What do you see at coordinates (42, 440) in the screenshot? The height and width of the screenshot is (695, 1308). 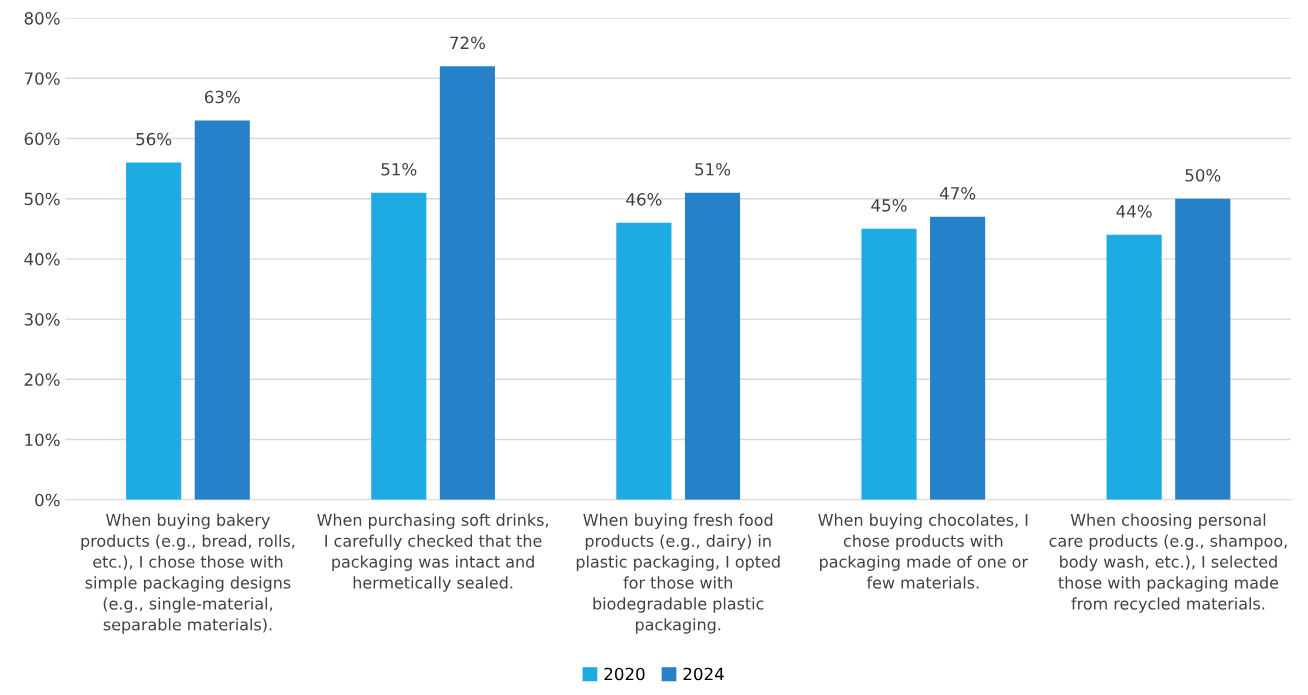 I see `y-tick-label: 10%` at bounding box center [42, 440].